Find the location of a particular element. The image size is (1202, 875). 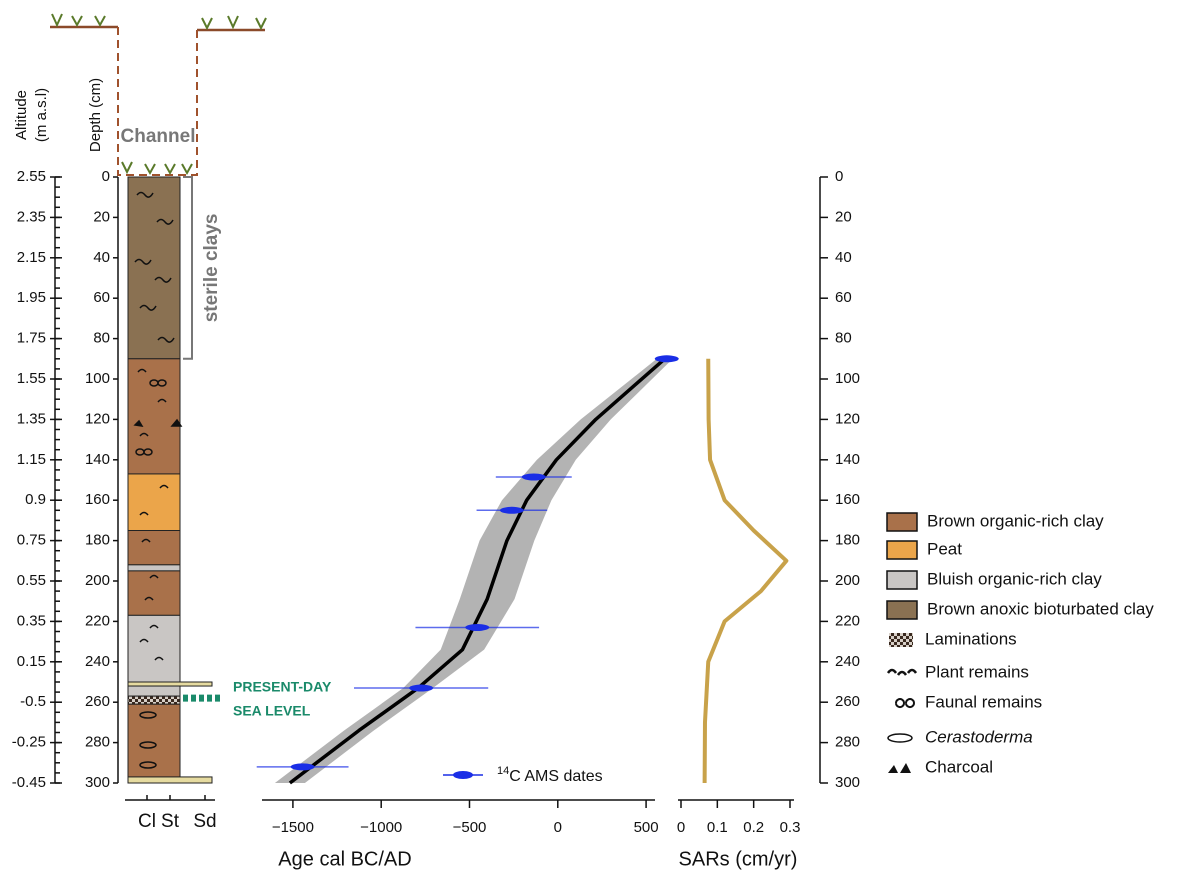

log-column is located at coordinates (170, 480).